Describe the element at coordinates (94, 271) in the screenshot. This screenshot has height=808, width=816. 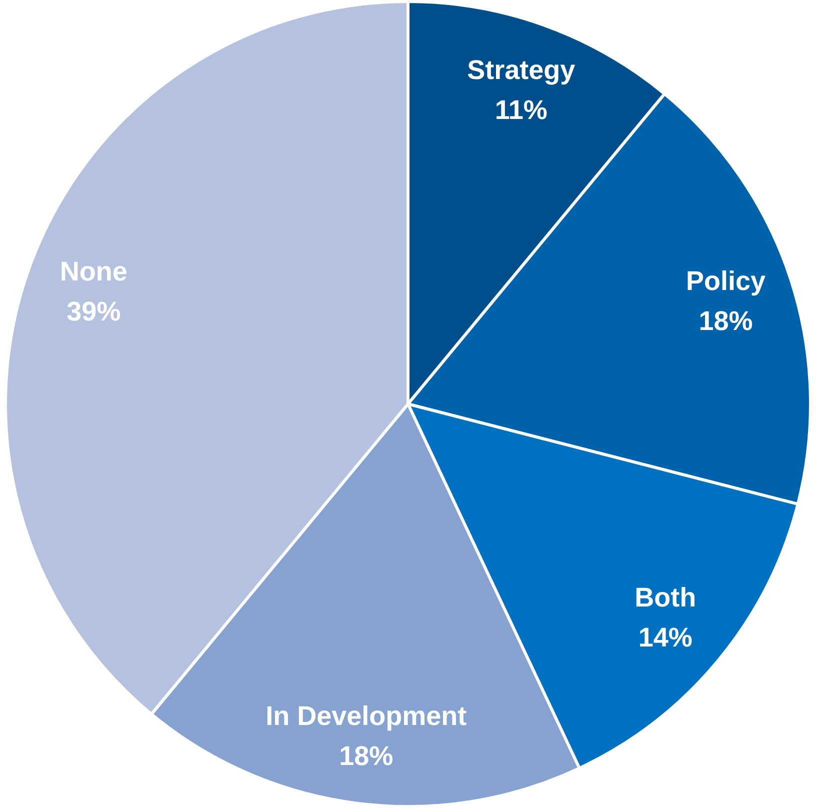
I see `slice-label: None` at that location.